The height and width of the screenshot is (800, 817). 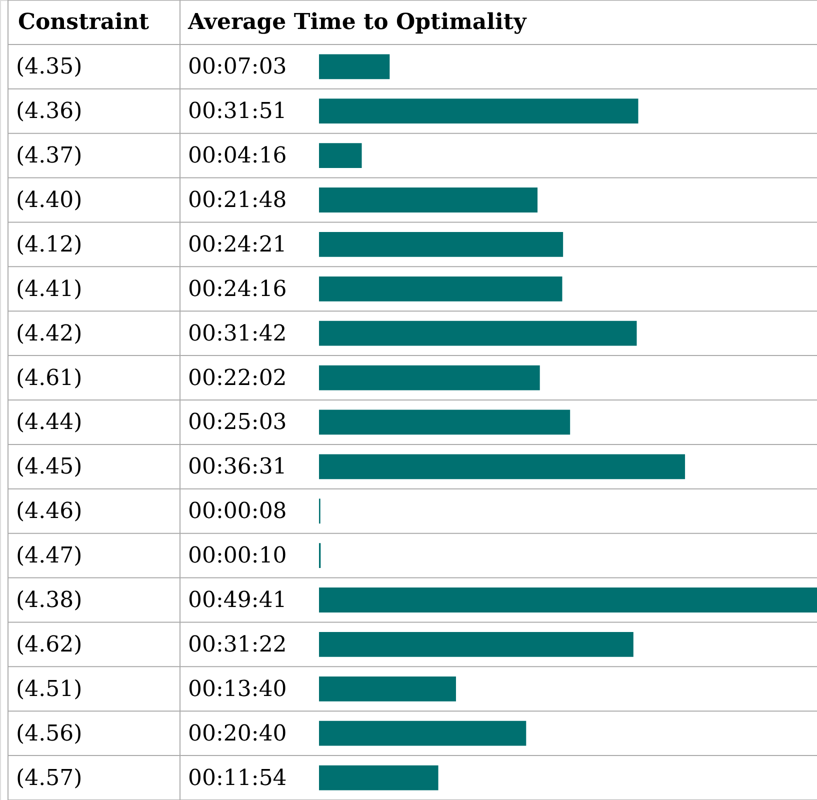 What do you see at coordinates (49, 156) in the screenshot?
I see `y-tick-label: (4.37)` at bounding box center [49, 156].